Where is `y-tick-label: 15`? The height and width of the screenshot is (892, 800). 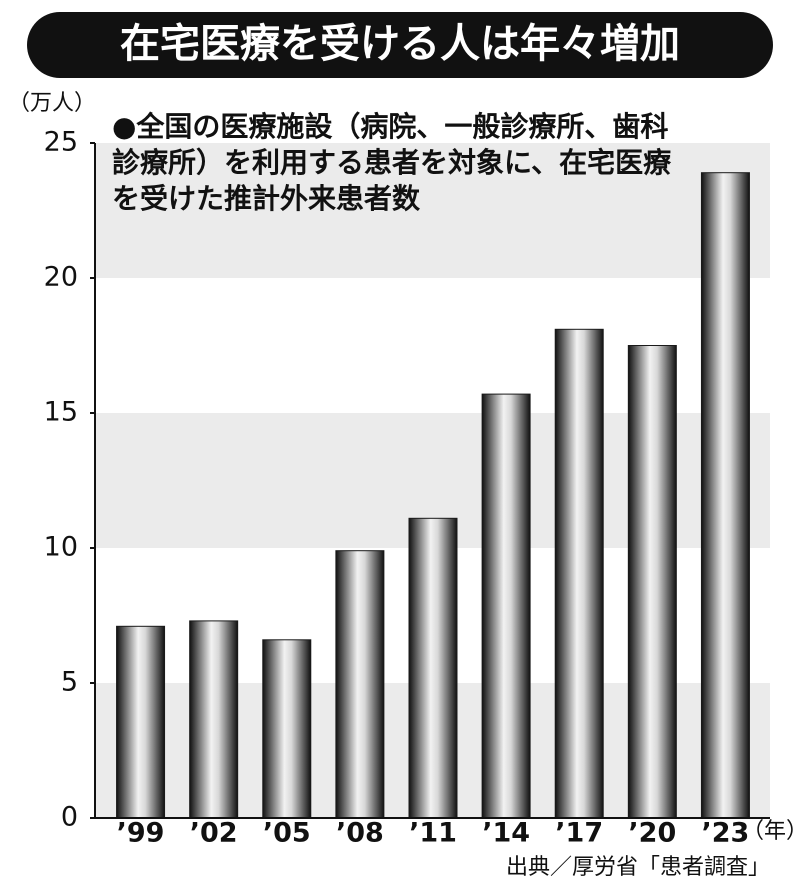 y-tick-label: 15 is located at coordinates (61, 412).